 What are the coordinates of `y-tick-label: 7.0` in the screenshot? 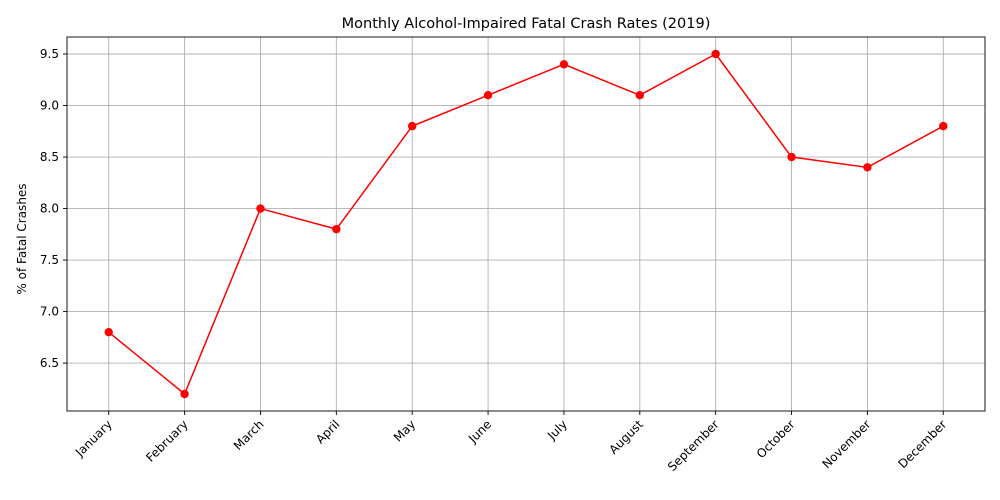 It's located at (49, 312).